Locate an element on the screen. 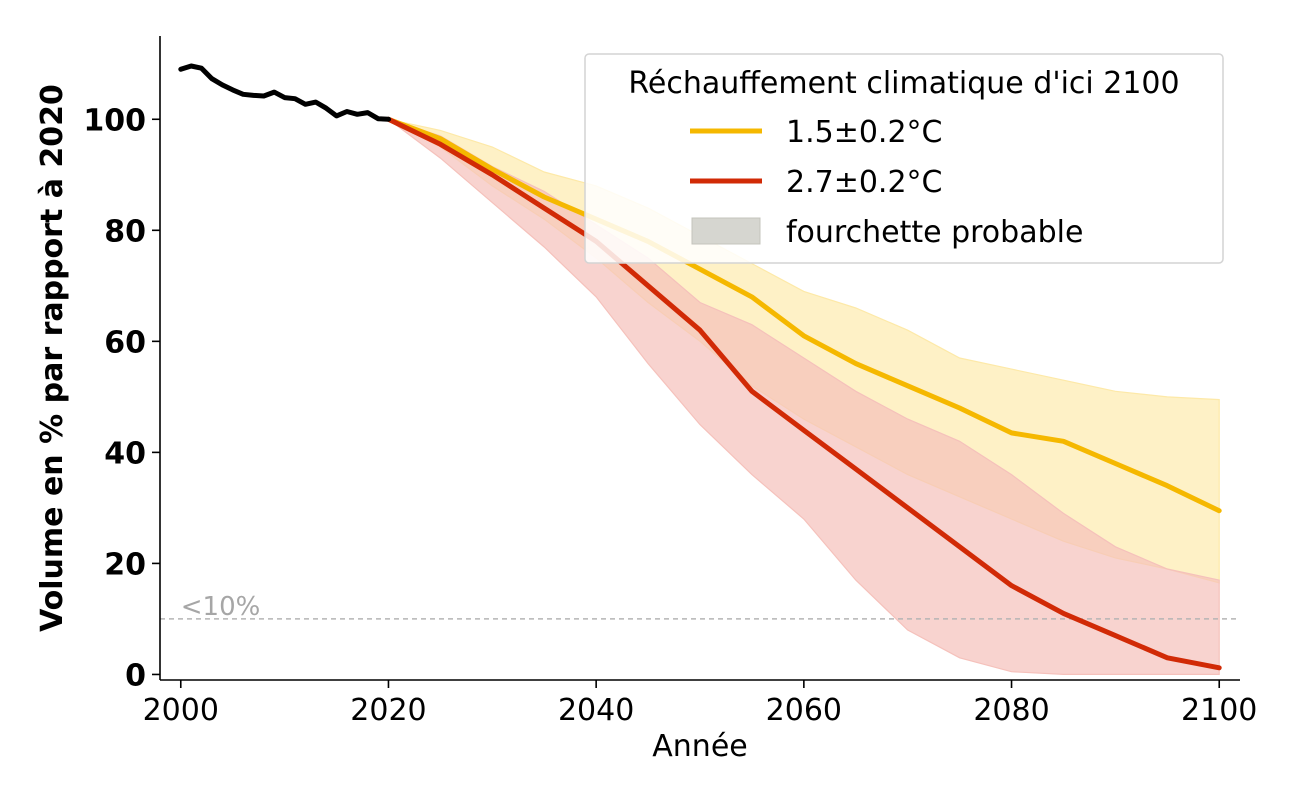  legend-label-range: fourchette probable is located at coordinates (934, 232).